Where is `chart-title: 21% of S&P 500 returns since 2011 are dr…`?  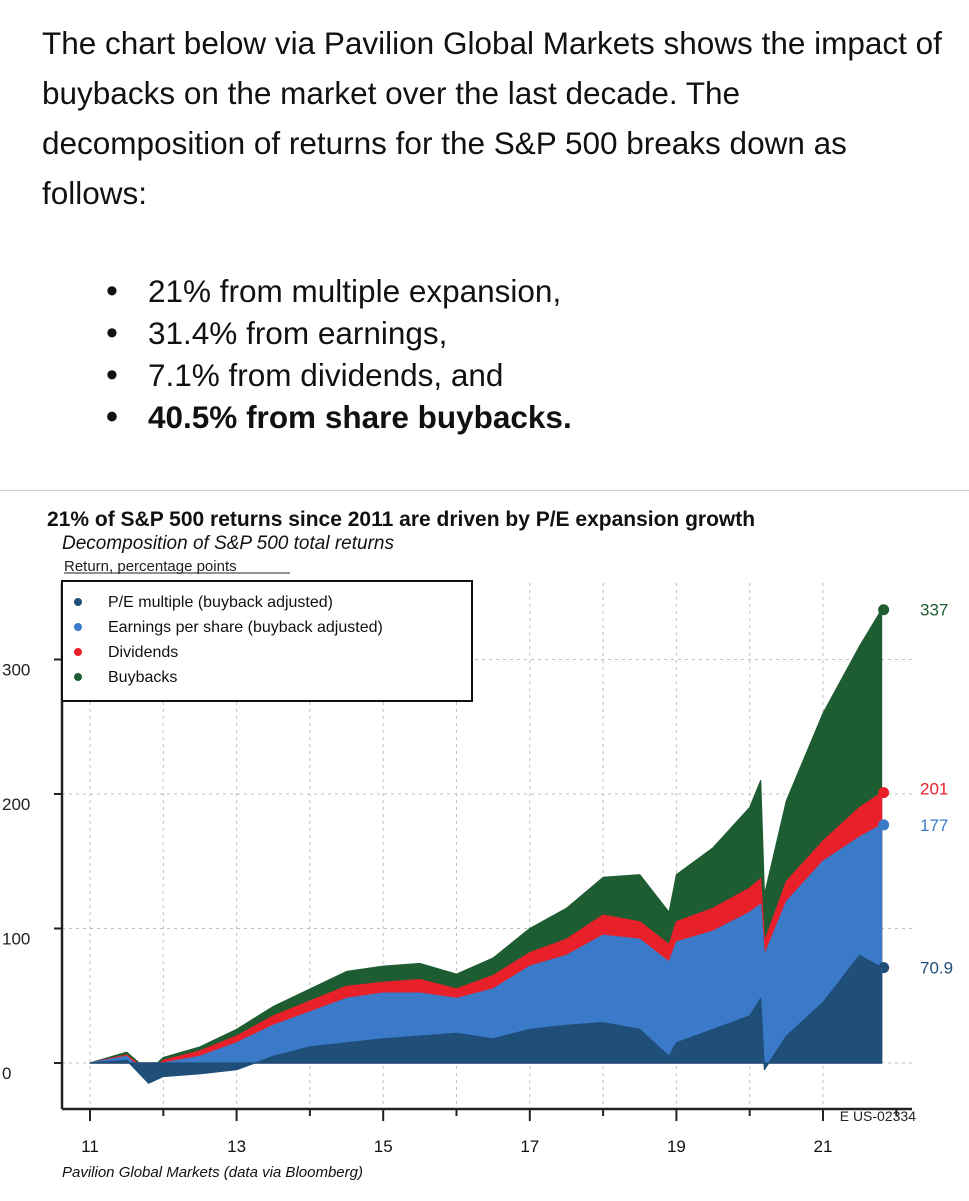
chart-title: 21% of S&P 500 returns since 2011 are dr… is located at coordinates (401, 519).